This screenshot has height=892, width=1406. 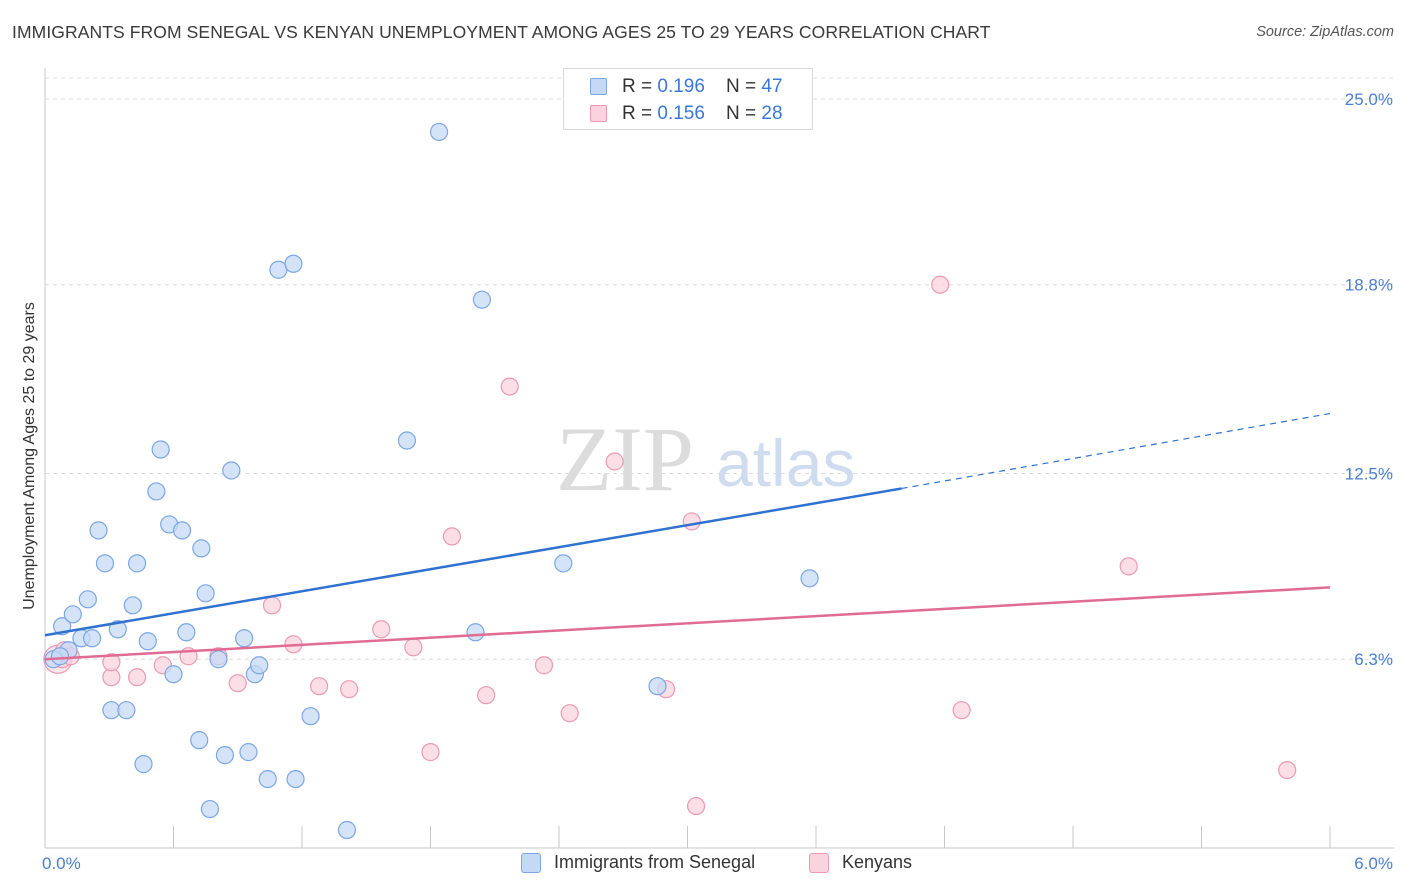 What do you see at coordinates (681, 113) in the screenshot?
I see `legend-r-value: 0.156` at bounding box center [681, 113].